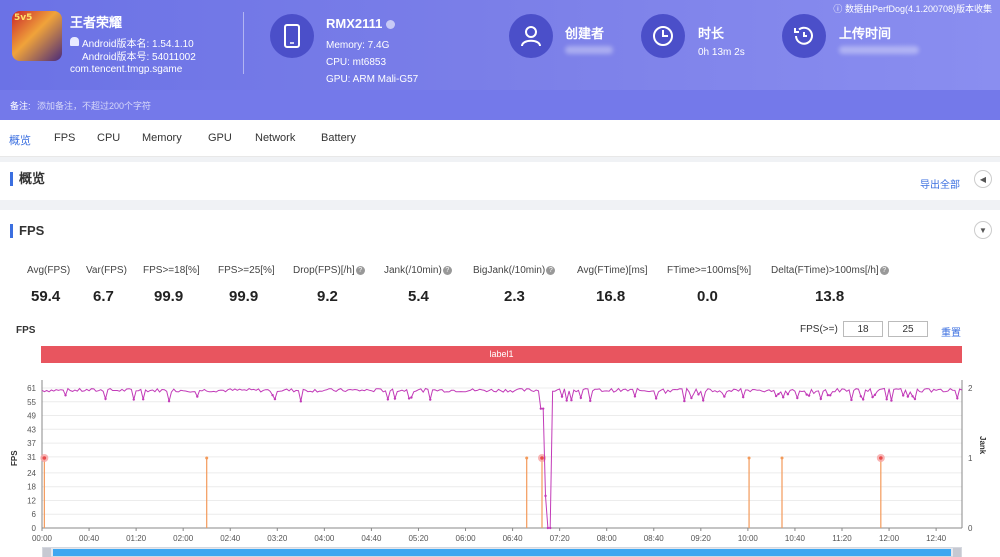 The width and height of the screenshot is (1000, 557). I want to click on metric-label: BigJank(/10min)?, so click(514, 270).